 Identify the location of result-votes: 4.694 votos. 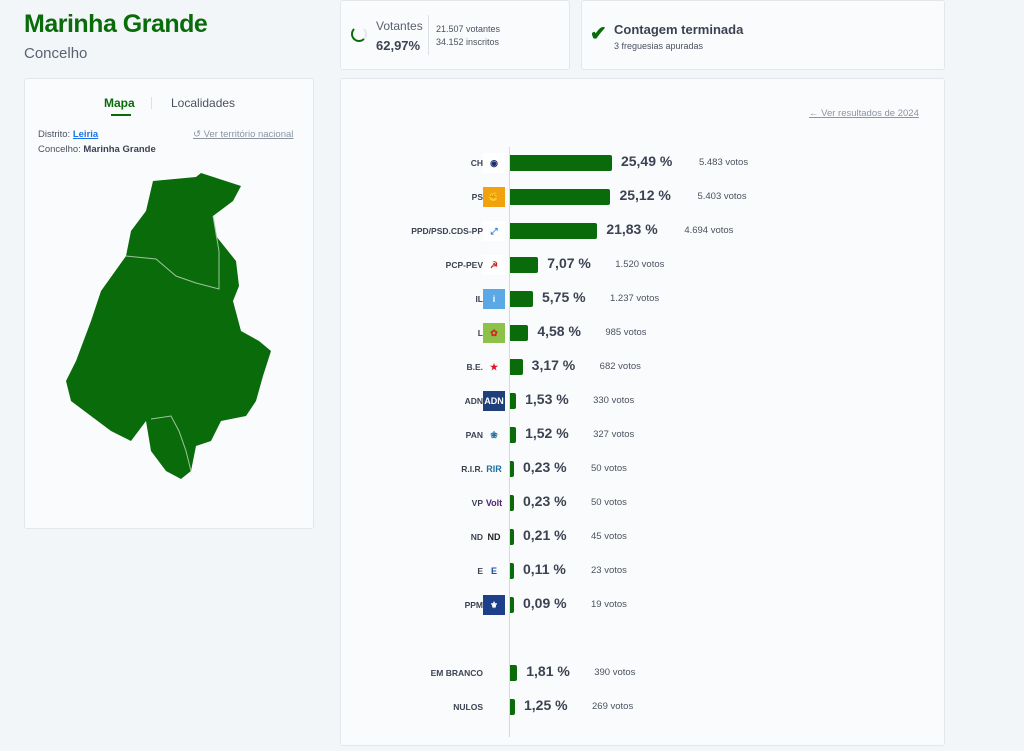
(709, 230).